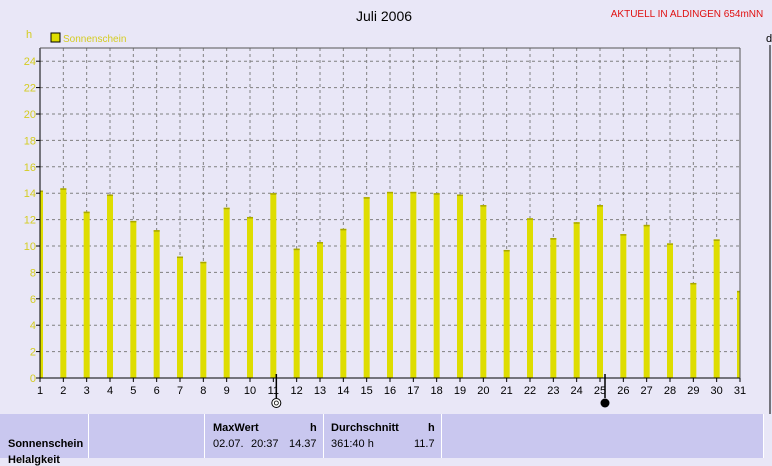 The width and height of the screenshot is (772, 466). Describe the element at coordinates (94, 39) in the screenshot. I see `legend-label: Sonnenschein` at that location.